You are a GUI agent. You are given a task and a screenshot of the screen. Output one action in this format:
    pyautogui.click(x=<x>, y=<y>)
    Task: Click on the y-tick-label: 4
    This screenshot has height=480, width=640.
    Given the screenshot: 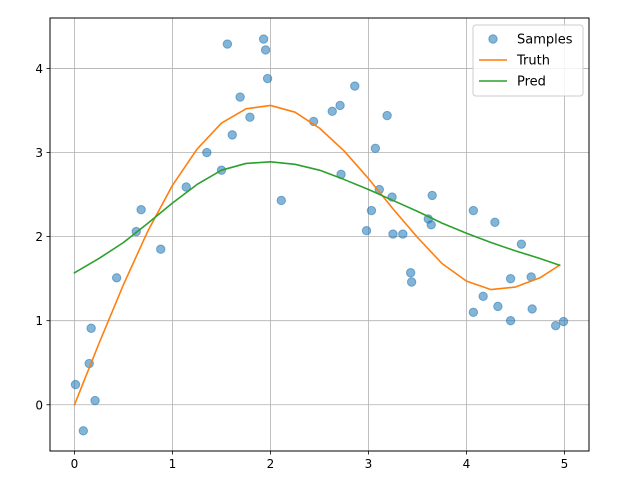 What is the action you would take?
    pyautogui.click(x=39, y=69)
    